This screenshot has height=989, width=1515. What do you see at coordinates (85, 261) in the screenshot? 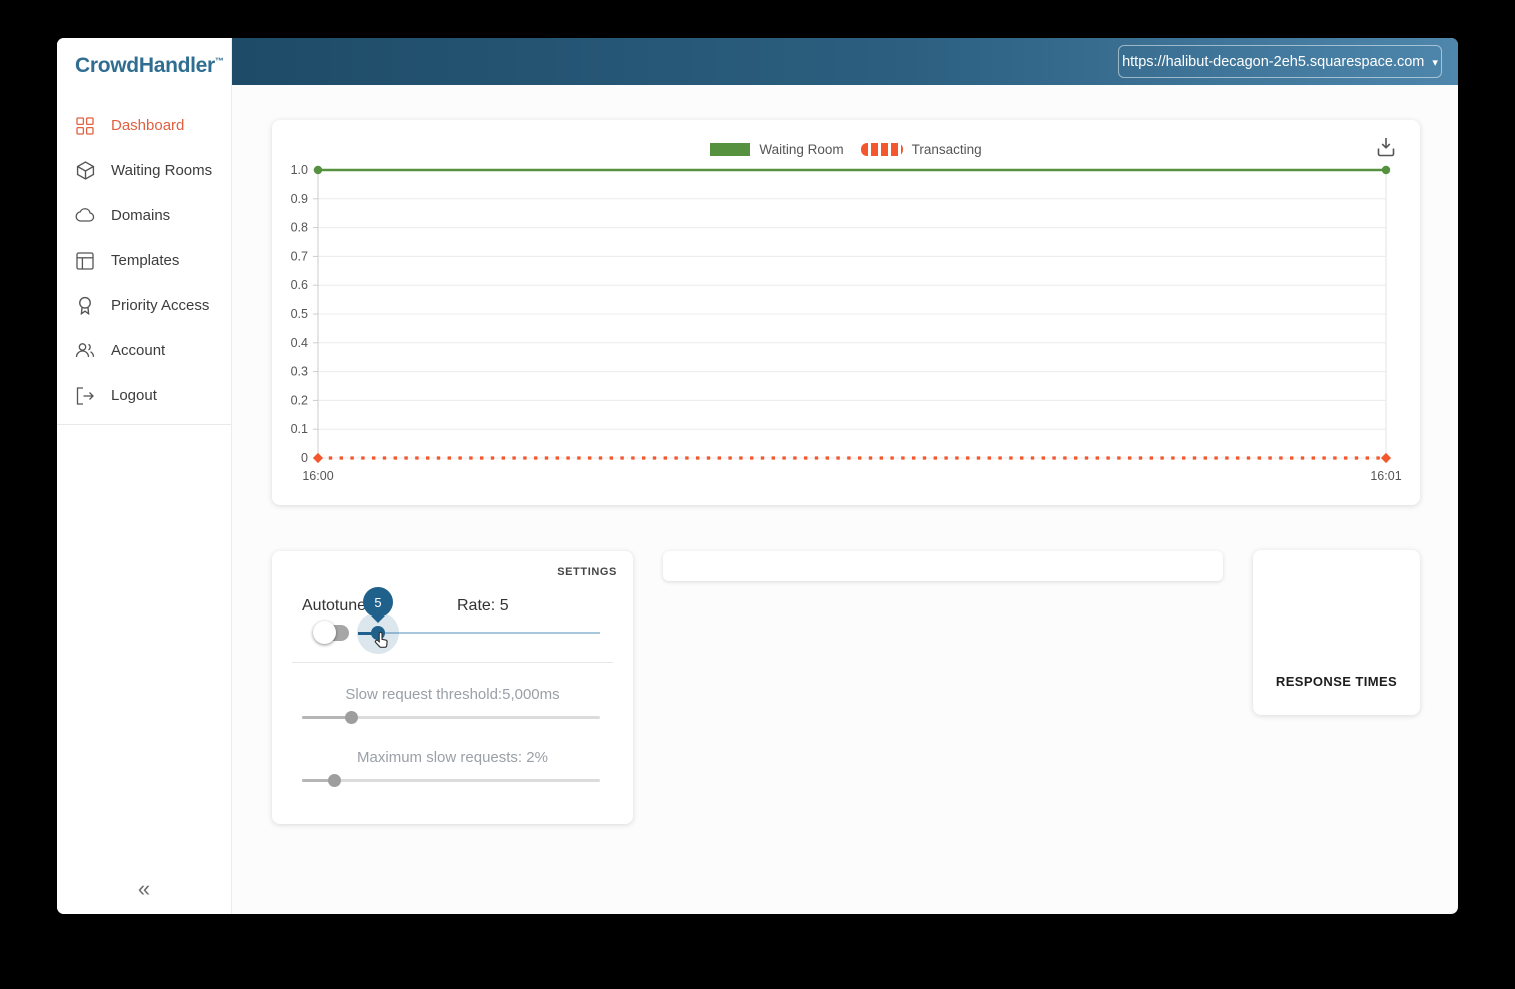
I see `template-icon` at bounding box center [85, 261].